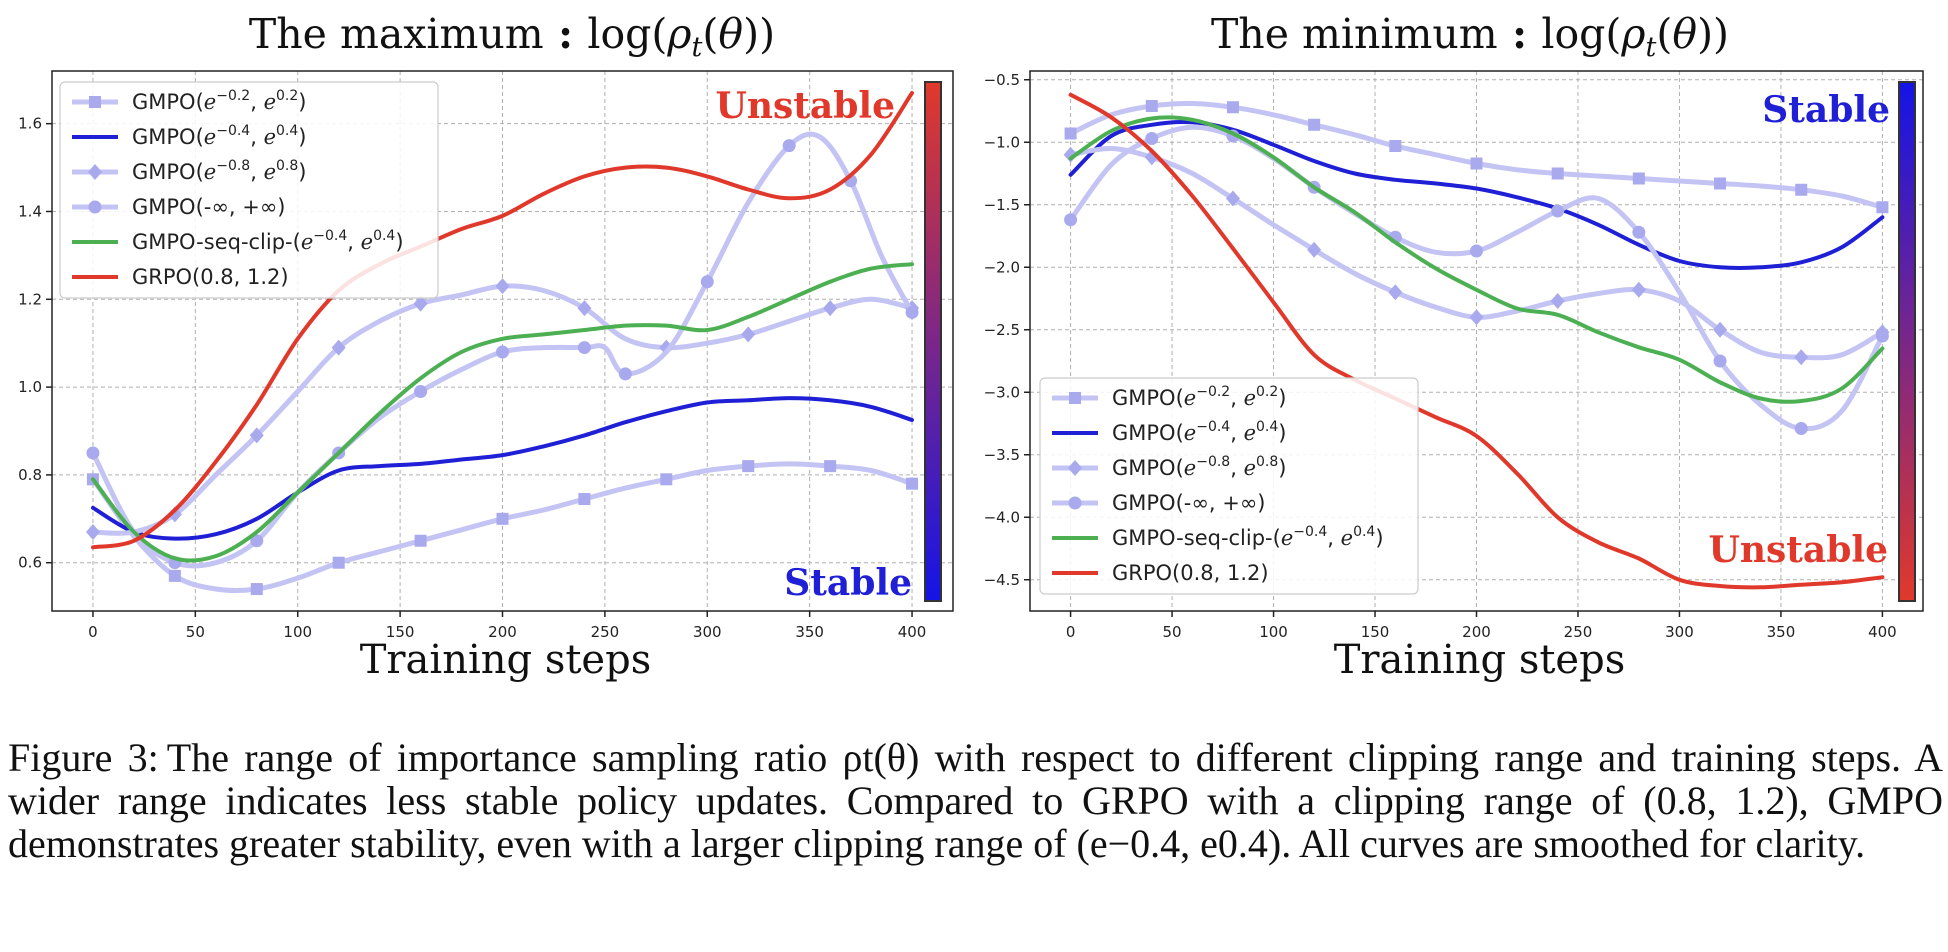 This screenshot has height=952, width=1948. I want to click on chart-title-text: The maximum, so click(396, 34).